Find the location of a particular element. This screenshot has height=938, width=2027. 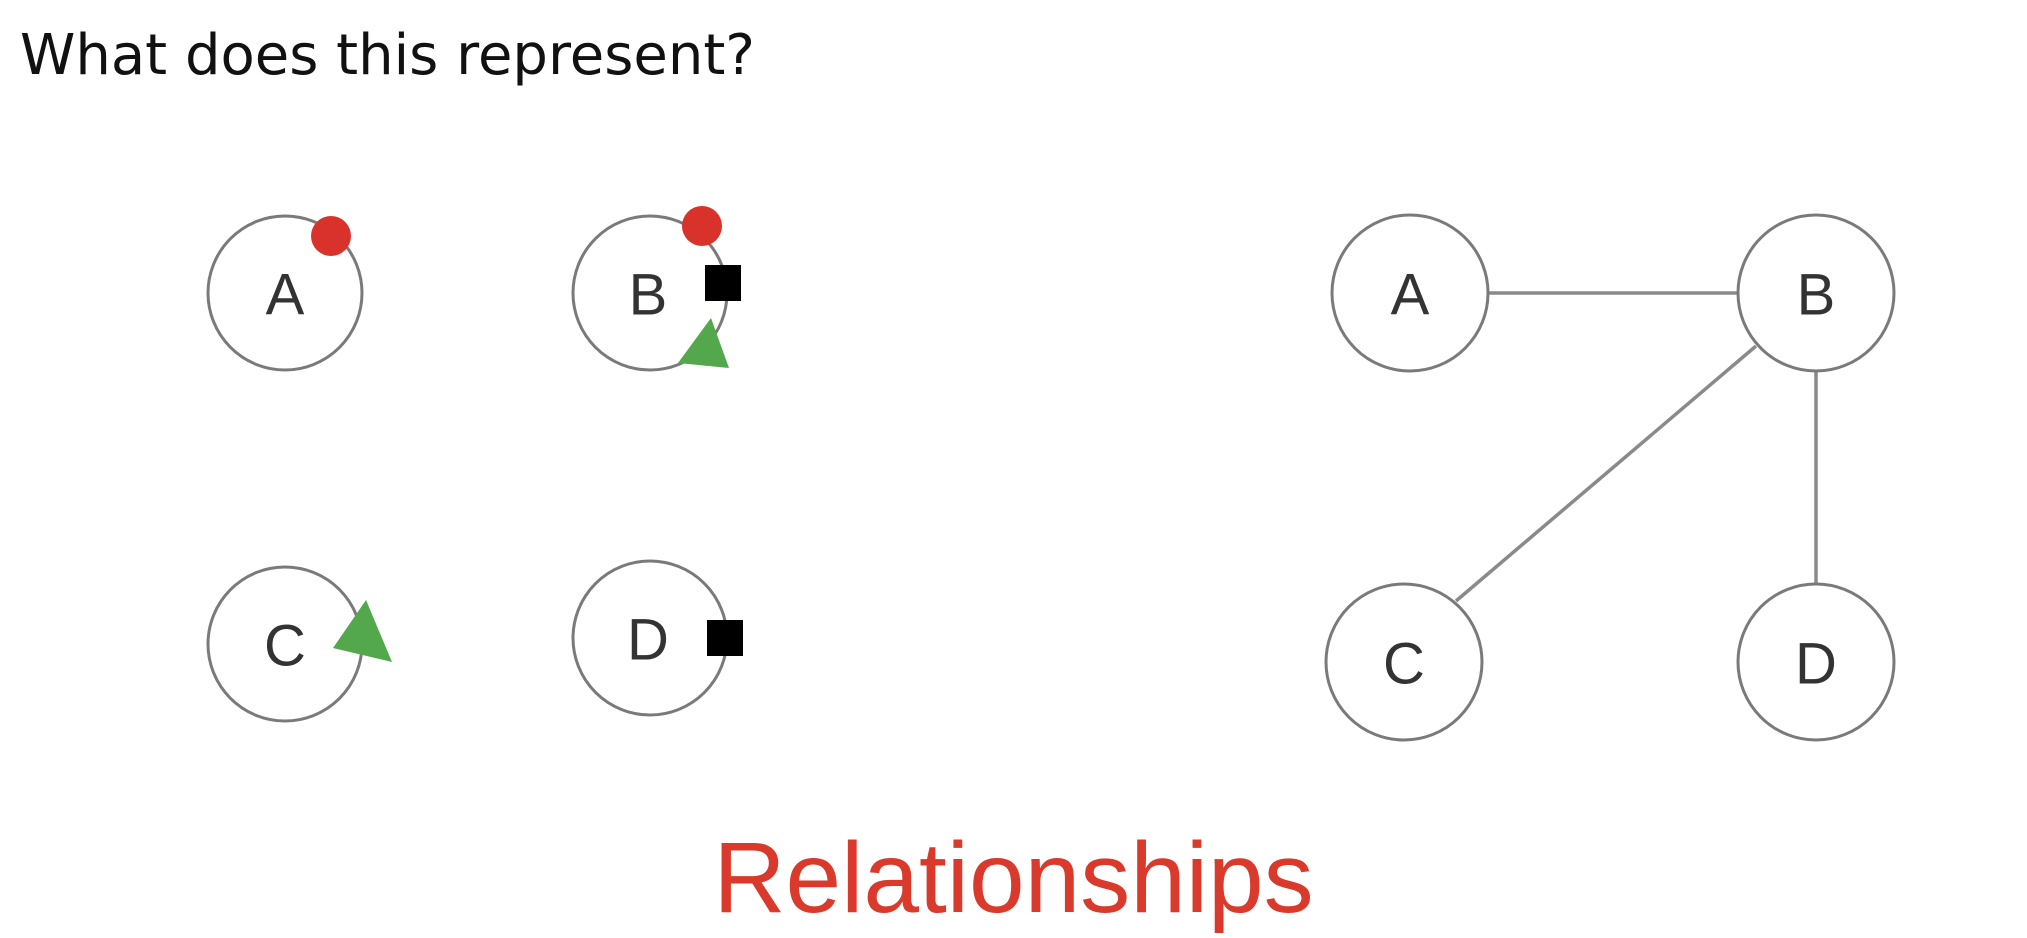

answer-caption: Relationships is located at coordinates (1013, 878).